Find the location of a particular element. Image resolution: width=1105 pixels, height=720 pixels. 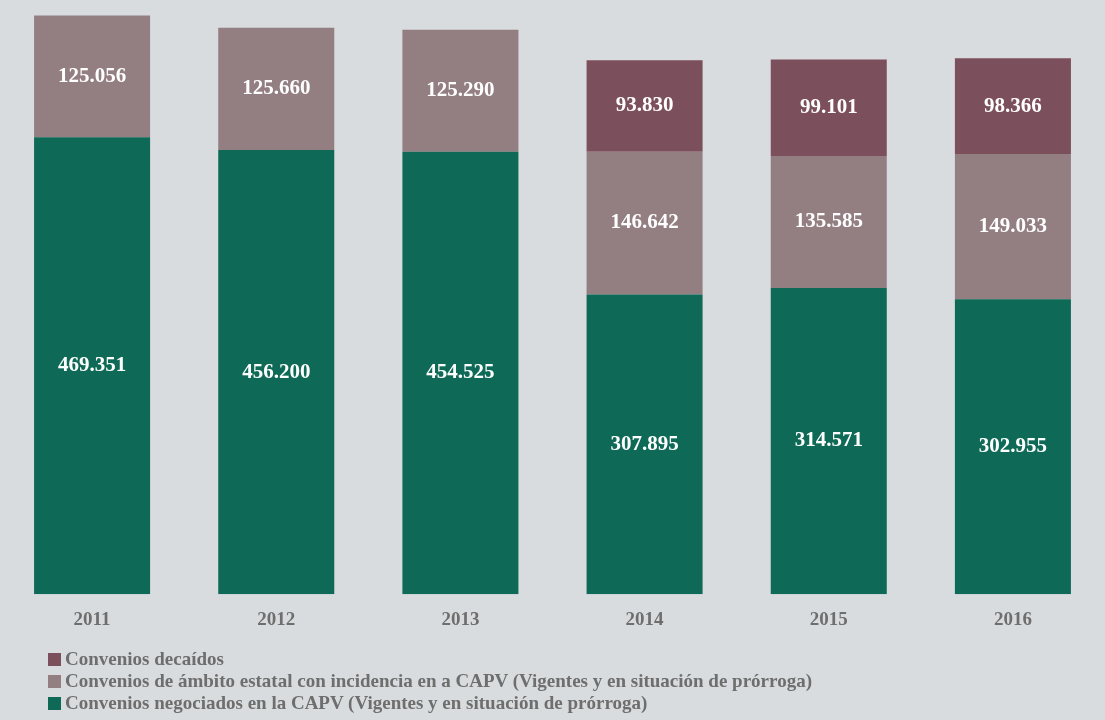

data-label: 98.366 is located at coordinates (1013, 104).